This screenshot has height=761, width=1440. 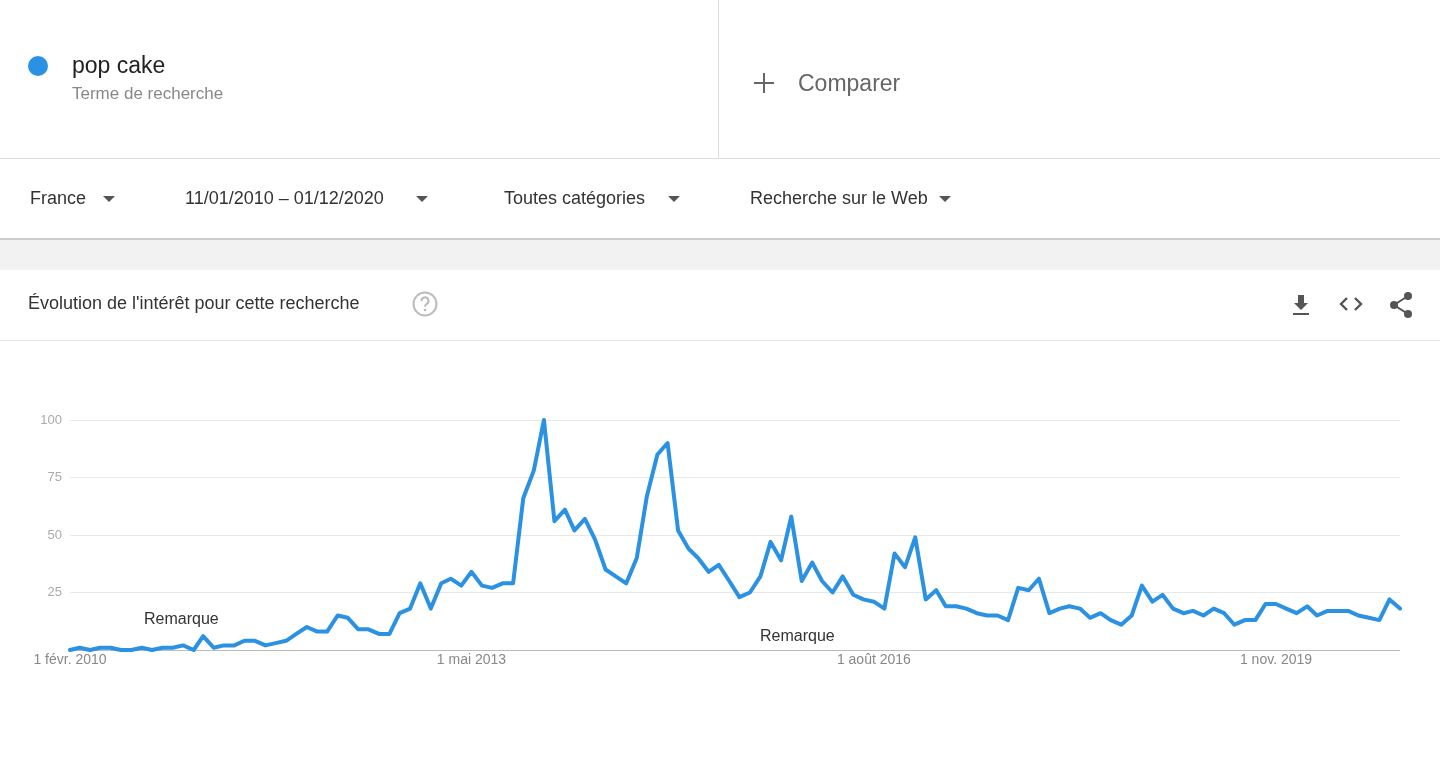 I want to click on chart-title: Évolution de l'intérêt pour cette recherche, so click(x=194, y=303).